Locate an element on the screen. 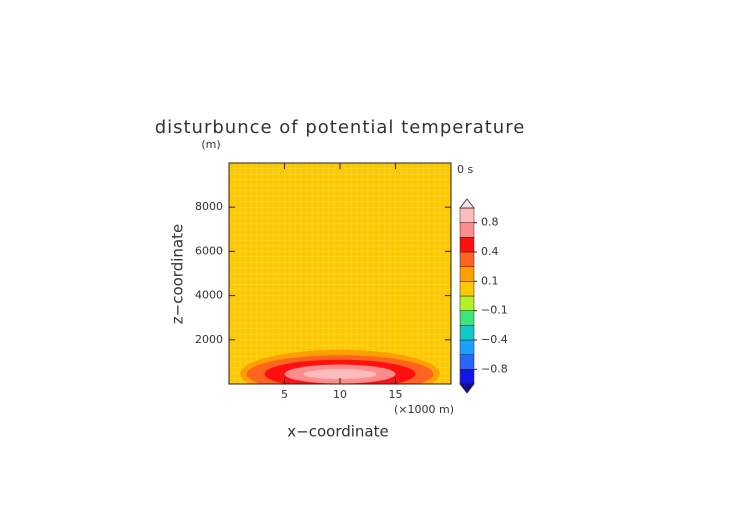 This screenshot has height=532, width=752. y-axis-label: z−coordinate is located at coordinates (178, 274).